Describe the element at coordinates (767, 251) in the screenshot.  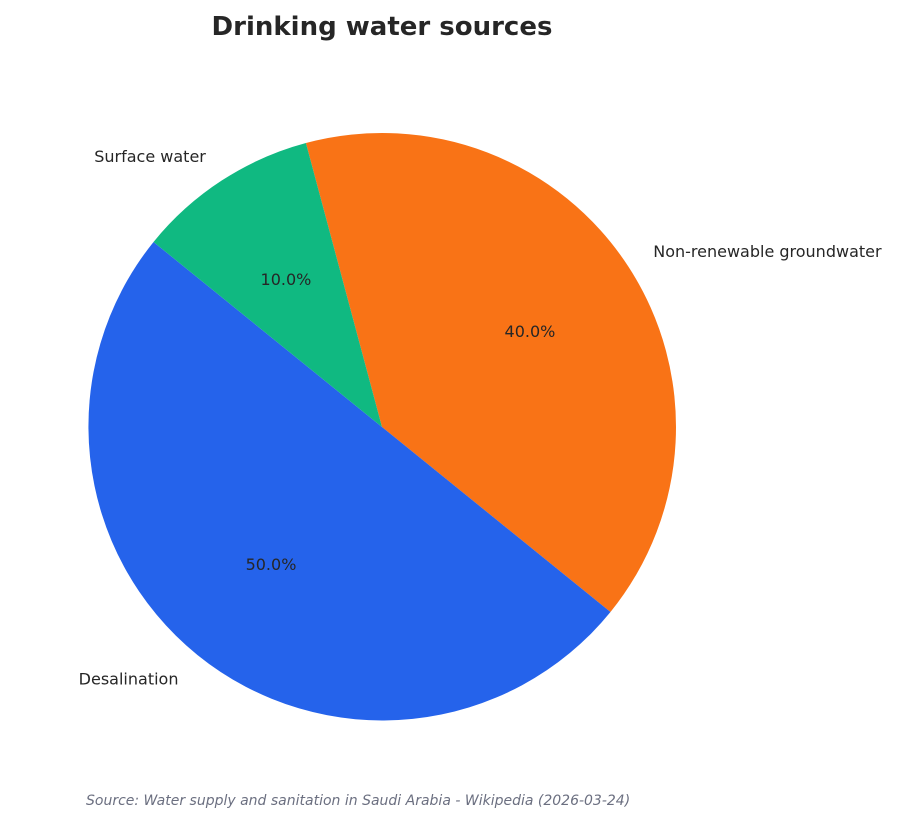
I see `pie-category-label: Non-renewable groundwater` at that location.